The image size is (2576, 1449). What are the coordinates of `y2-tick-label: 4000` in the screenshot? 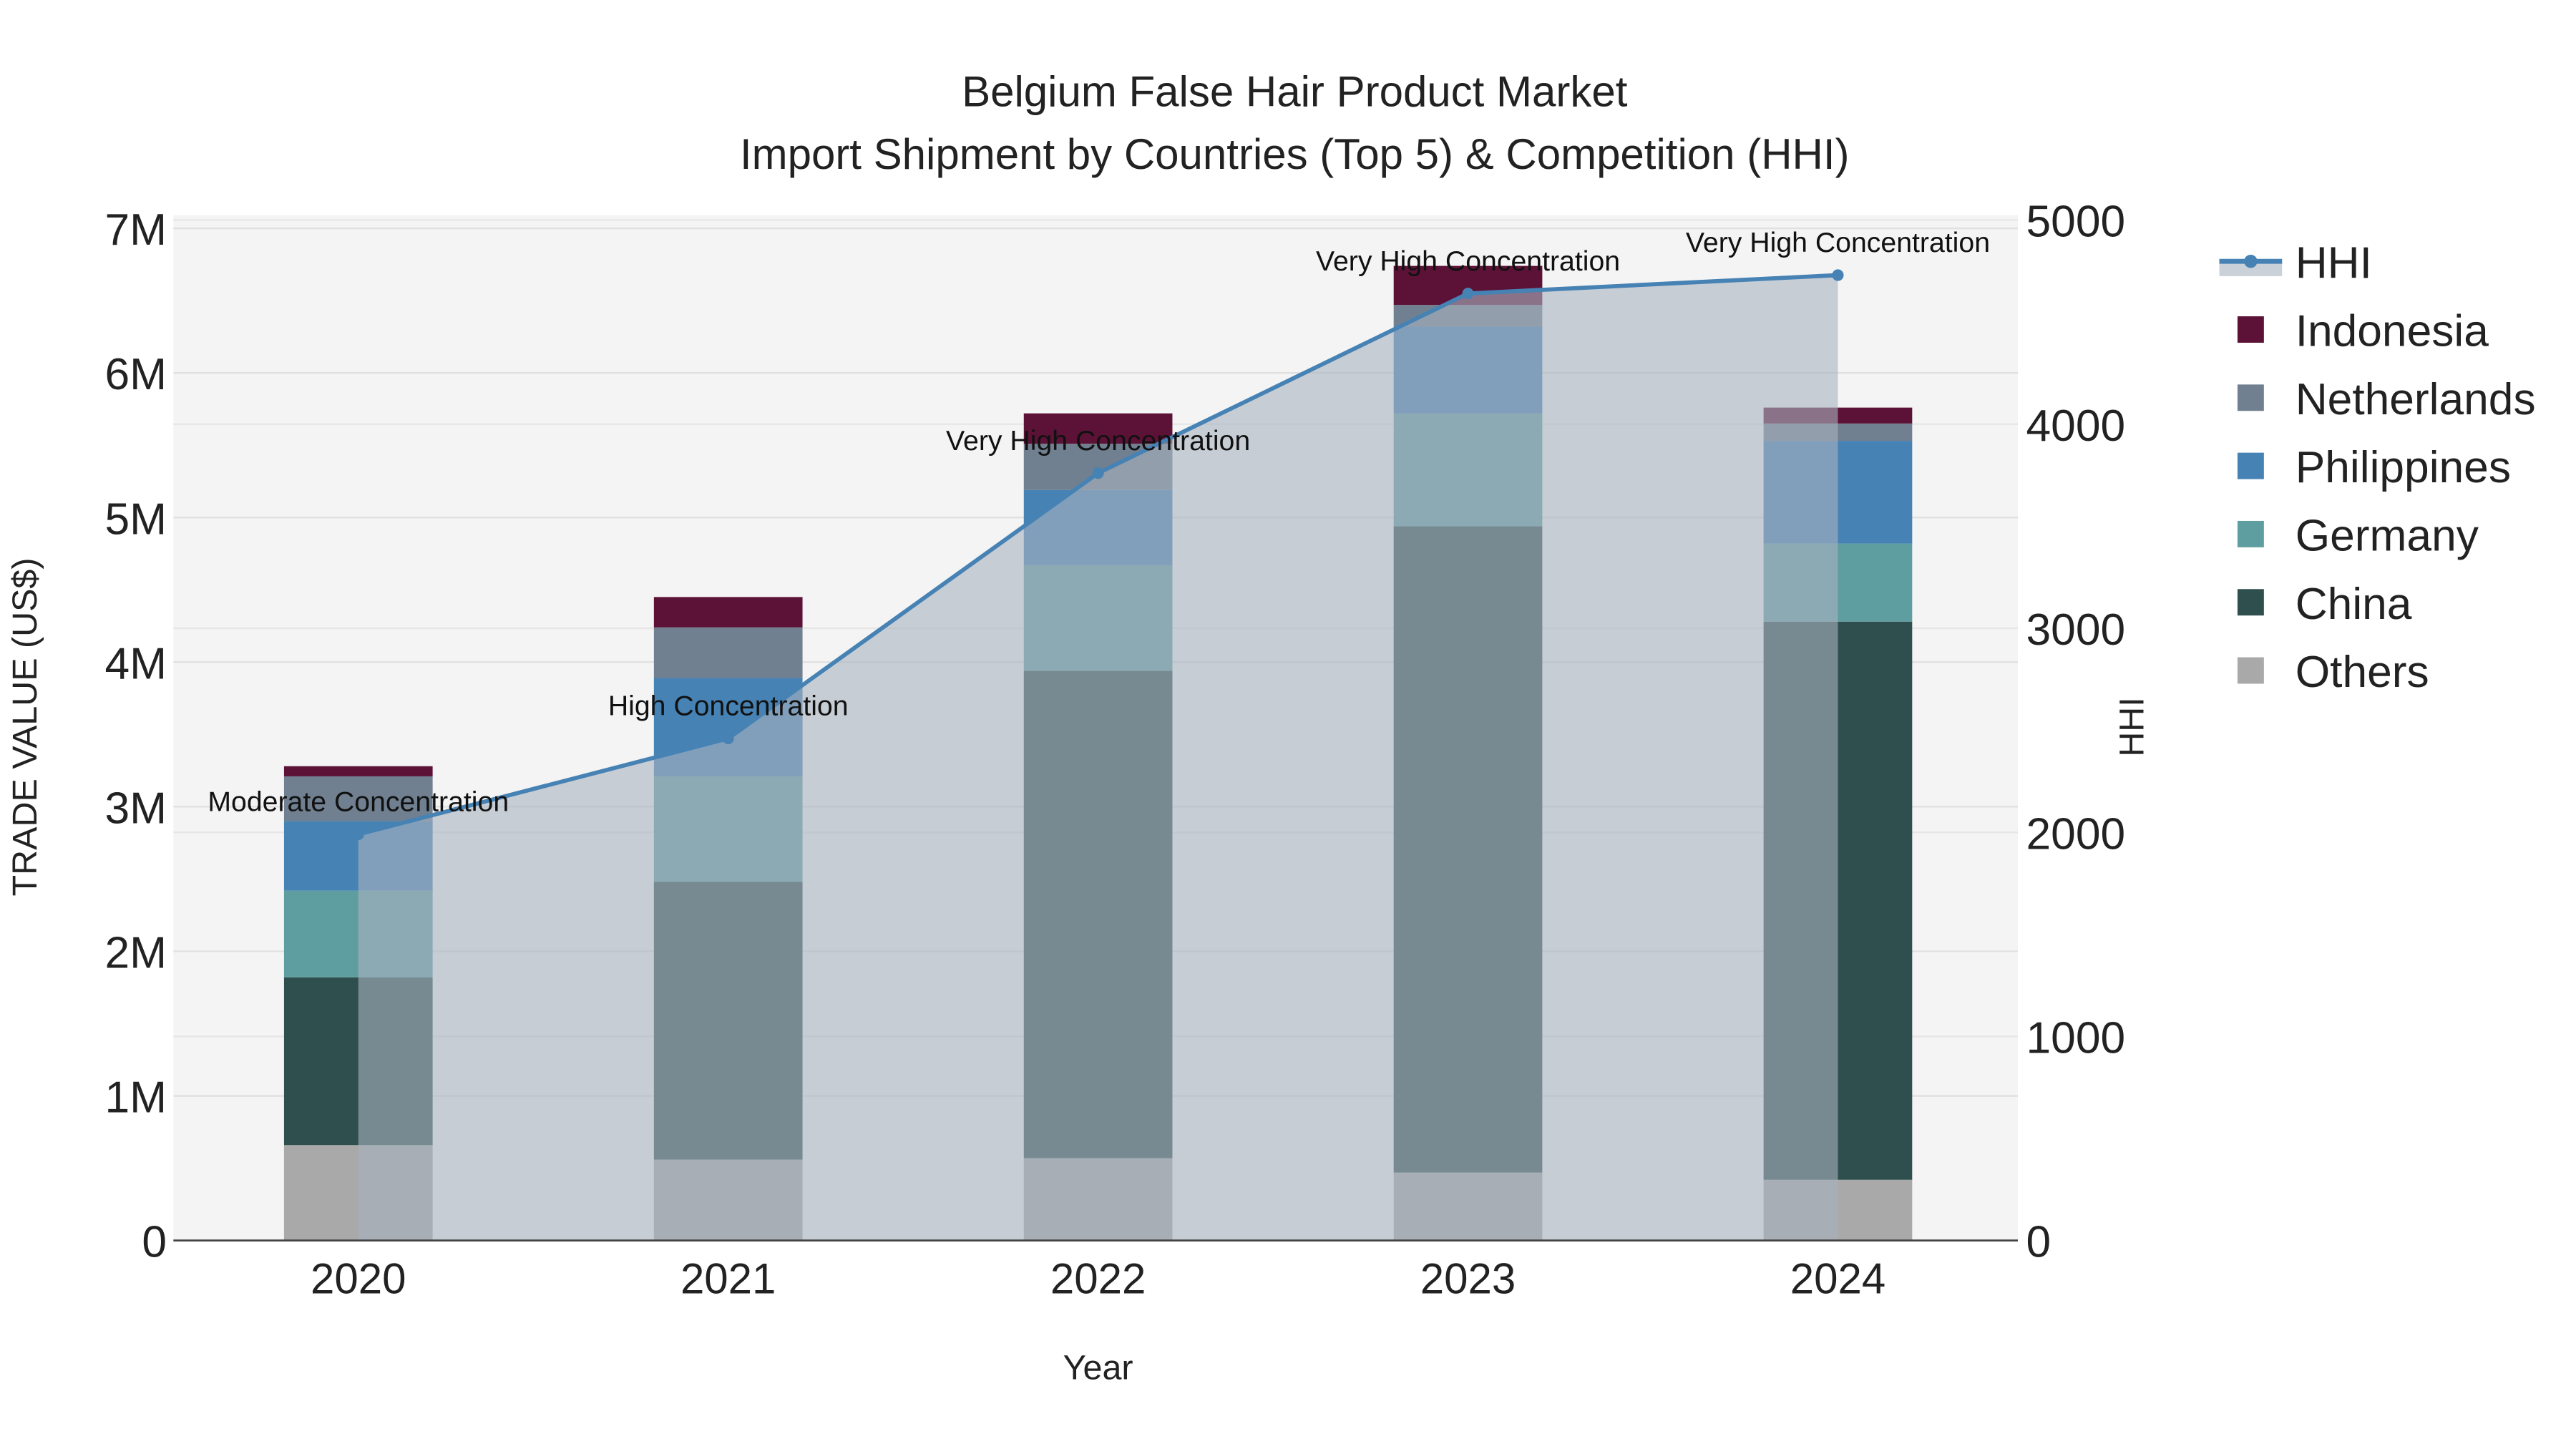 It's located at (2076, 426).